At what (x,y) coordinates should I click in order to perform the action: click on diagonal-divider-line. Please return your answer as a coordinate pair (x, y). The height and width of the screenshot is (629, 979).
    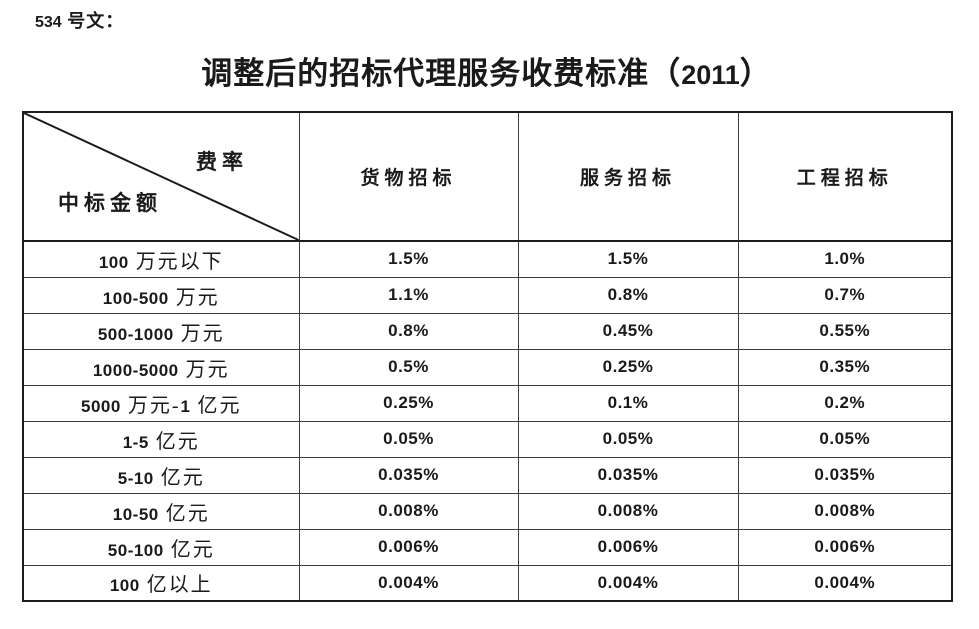
    Looking at the image, I should click on (161, 176).